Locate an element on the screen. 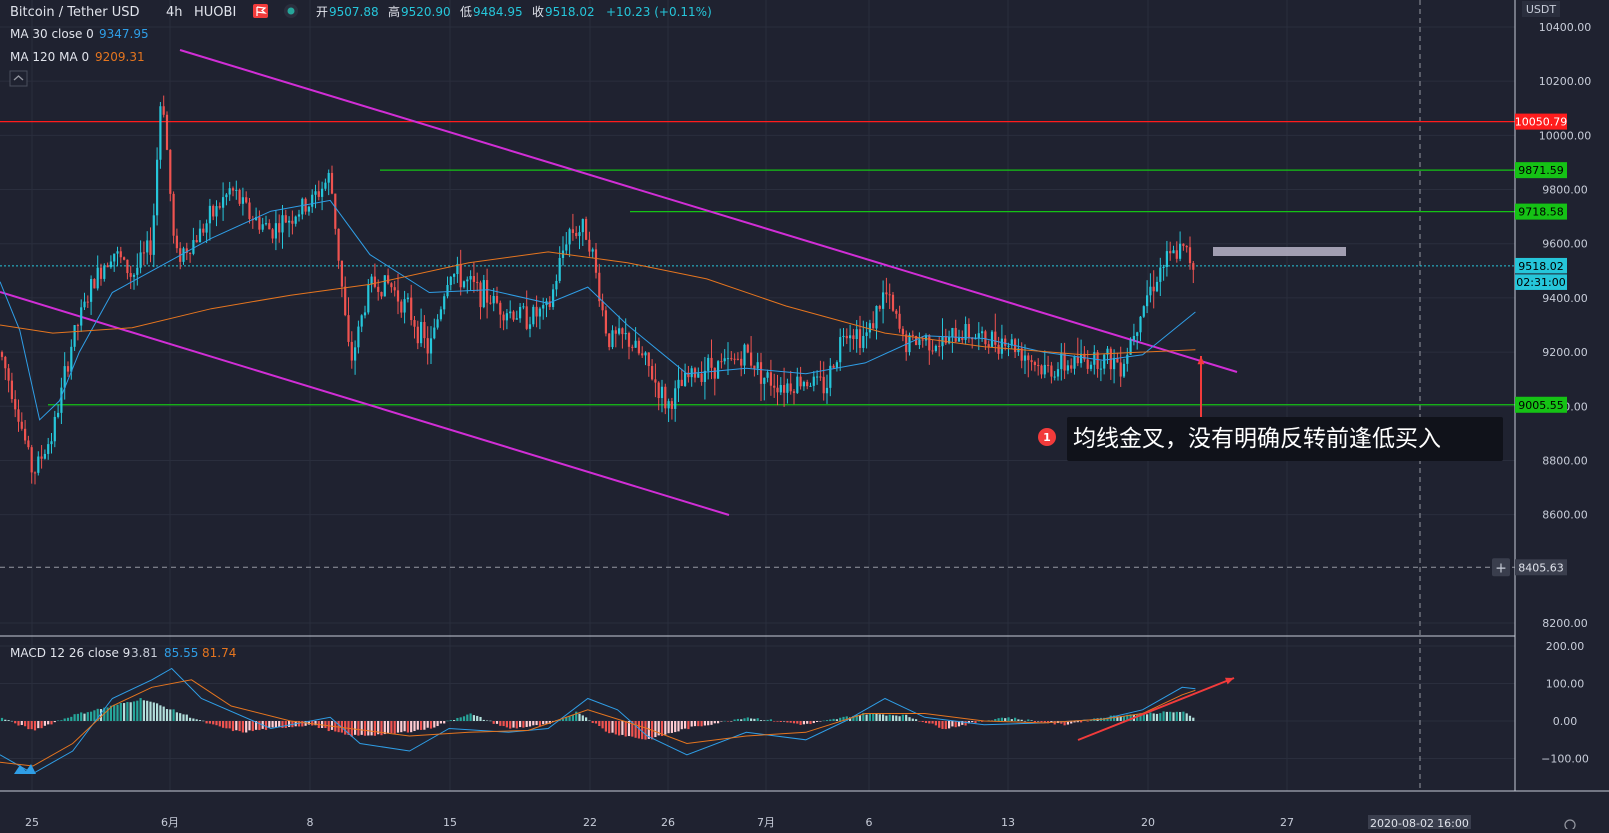  time-tick-label: 15 is located at coordinates (450, 822).